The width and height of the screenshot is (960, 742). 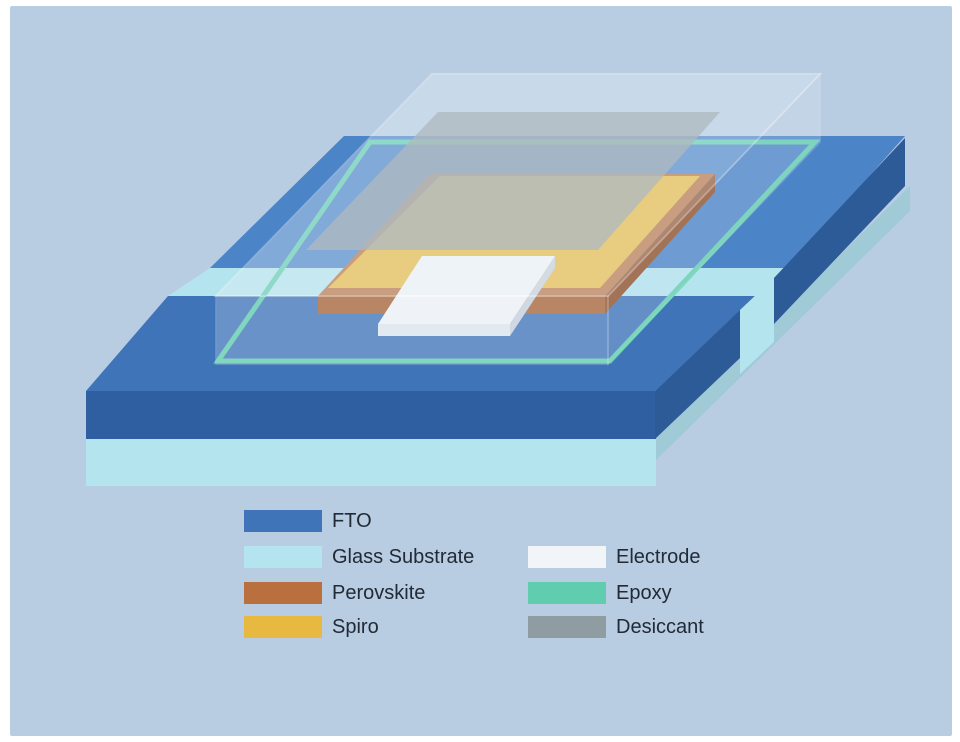 What do you see at coordinates (532, 296) in the screenshot?
I see `electrode-side` at bounding box center [532, 296].